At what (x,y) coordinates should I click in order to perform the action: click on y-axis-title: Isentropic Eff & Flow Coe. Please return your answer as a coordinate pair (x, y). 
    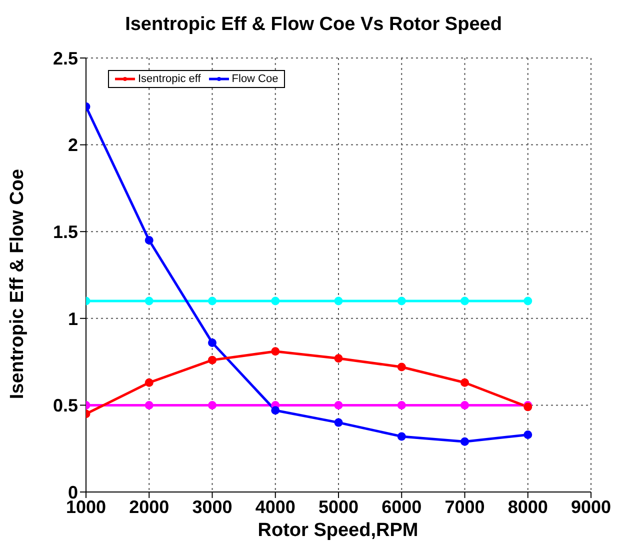
    Looking at the image, I should click on (18, 285).